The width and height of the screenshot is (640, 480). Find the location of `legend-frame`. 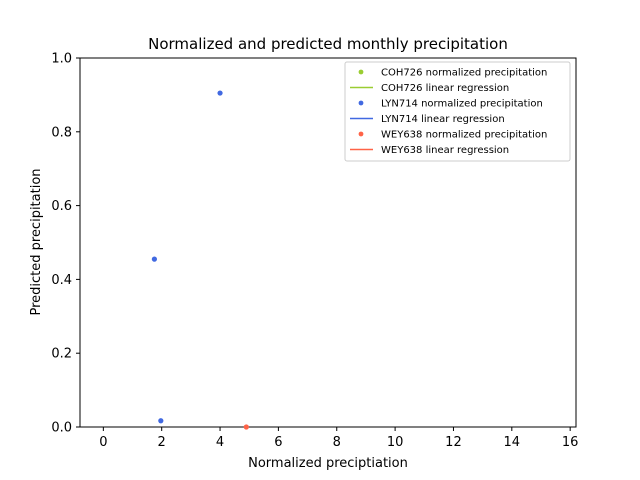

legend-frame is located at coordinates (457, 111).